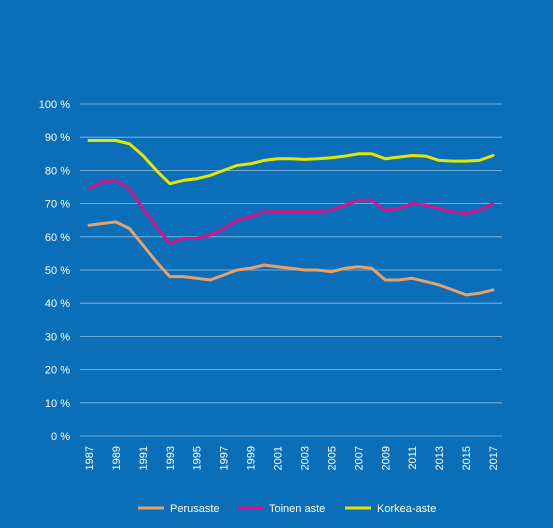 Image resolution: width=553 pixels, height=528 pixels. What do you see at coordinates (117, 458) in the screenshot?
I see `x-tick-label: 1989` at bounding box center [117, 458].